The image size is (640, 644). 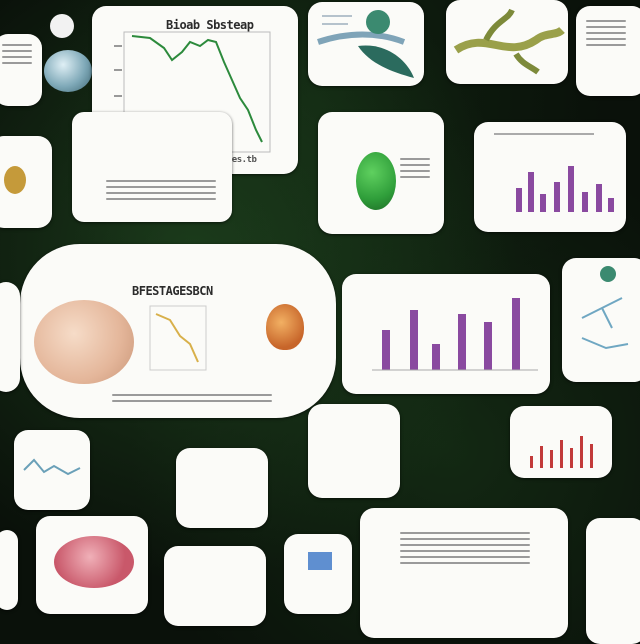 What do you see at coordinates (172, 291) in the screenshot?
I see `center-card-title: BFESTAGESBCN` at bounding box center [172, 291].